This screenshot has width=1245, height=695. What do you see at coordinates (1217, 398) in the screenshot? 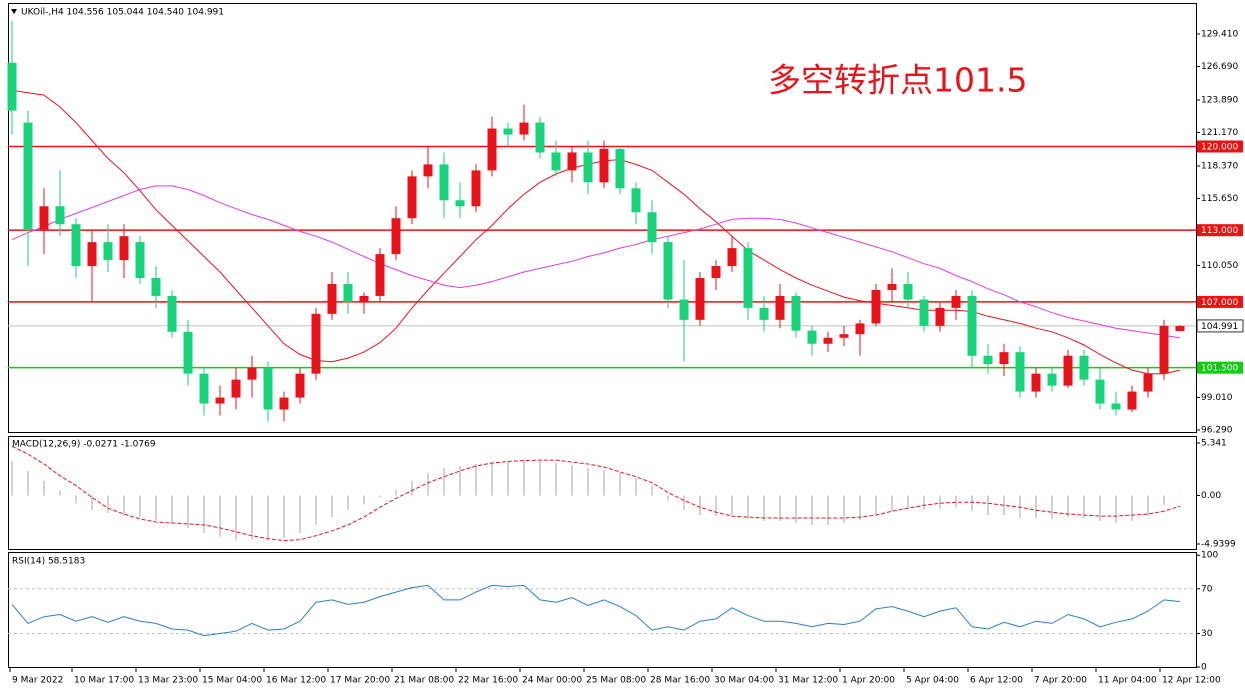
I see `y-tick-label: 99.010` at bounding box center [1217, 398].